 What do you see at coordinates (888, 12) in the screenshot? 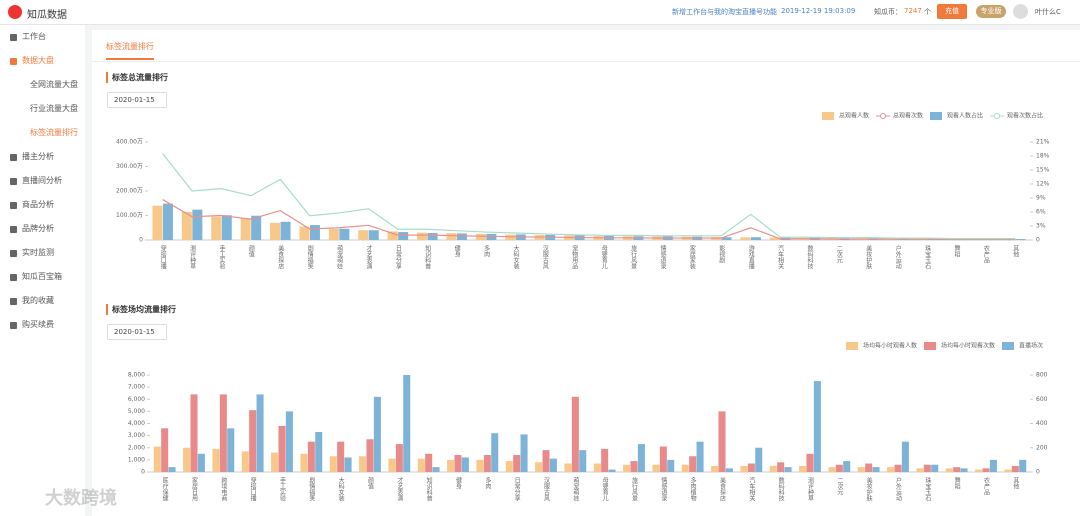
I see `coins-label: 知瓜币：` at bounding box center [888, 12].